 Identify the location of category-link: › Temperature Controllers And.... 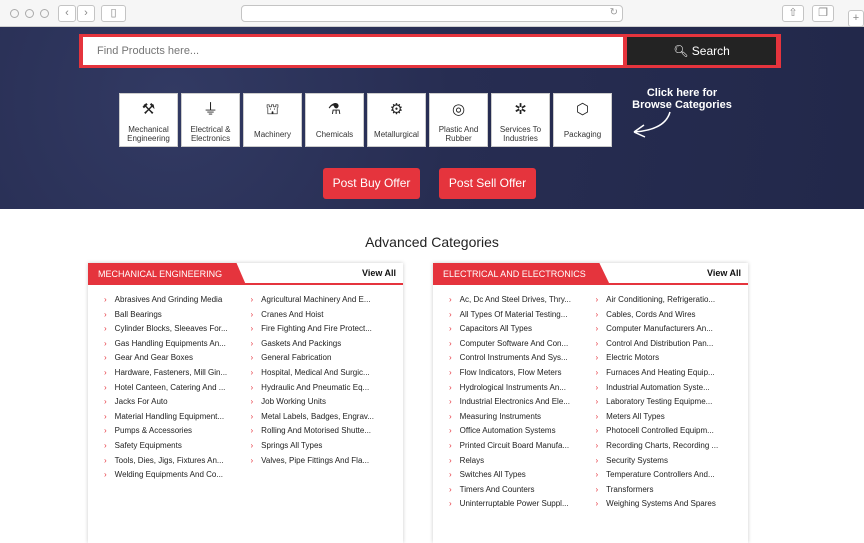
(669, 477).